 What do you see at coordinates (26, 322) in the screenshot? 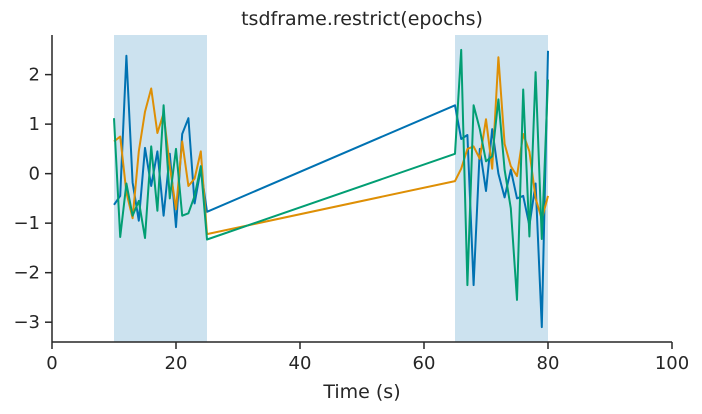
I see `y-tick-label: −3` at bounding box center [26, 322].